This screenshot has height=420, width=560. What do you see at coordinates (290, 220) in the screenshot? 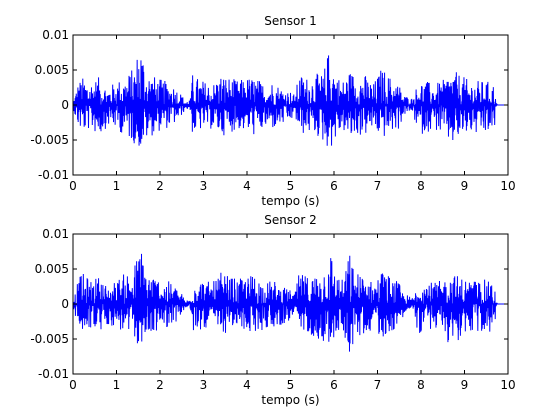
I see `chart-title: Sensor 2` at bounding box center [290, 220].